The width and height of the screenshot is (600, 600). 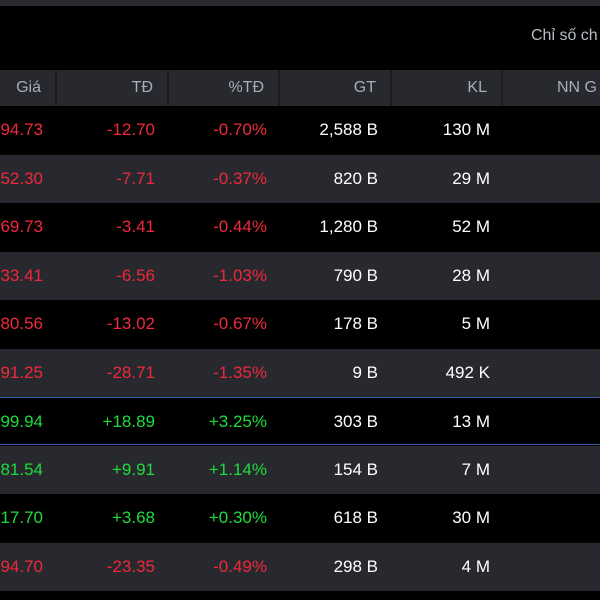 What do you see at coordinates (240, 178) in the screenshot?
I see `cell-change-percent: -0.37%` at bounding box center [240, 178].